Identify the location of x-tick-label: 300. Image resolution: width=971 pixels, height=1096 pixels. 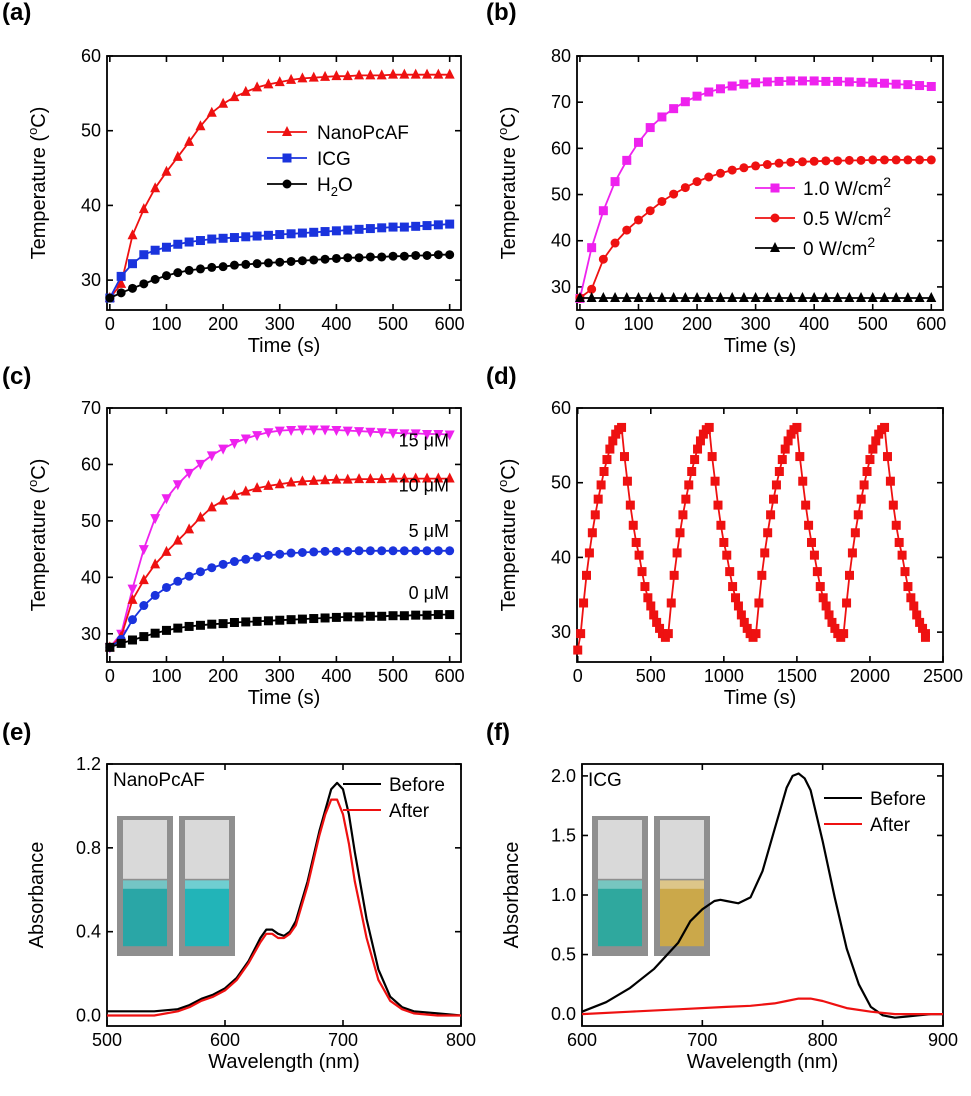
(756, 324).